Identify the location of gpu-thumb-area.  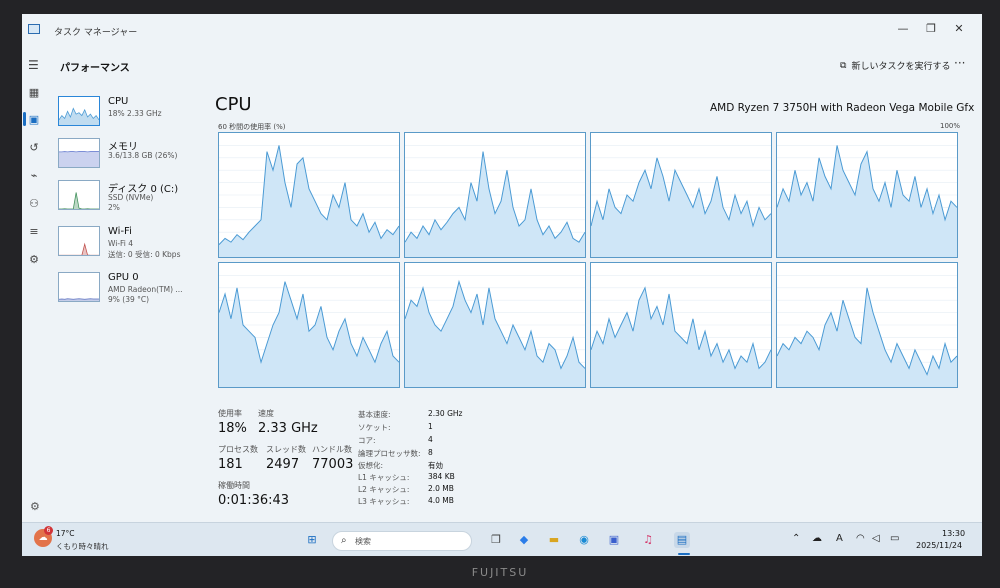
(79, 299).